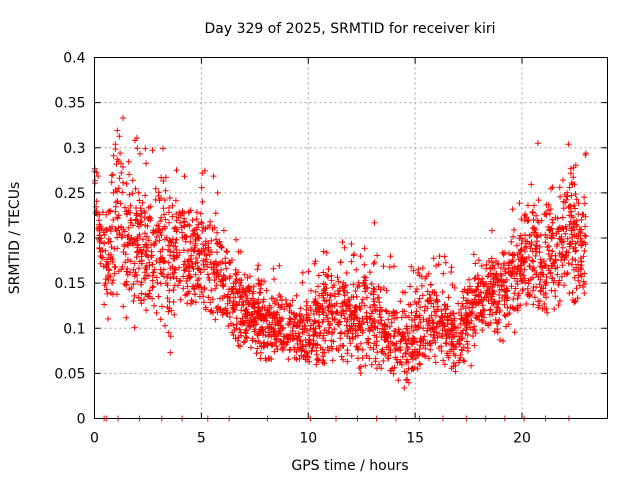  Describe the element at coordinates (69, 284) in the screenshot. I see `y-tick-label: 0.15` at that location.